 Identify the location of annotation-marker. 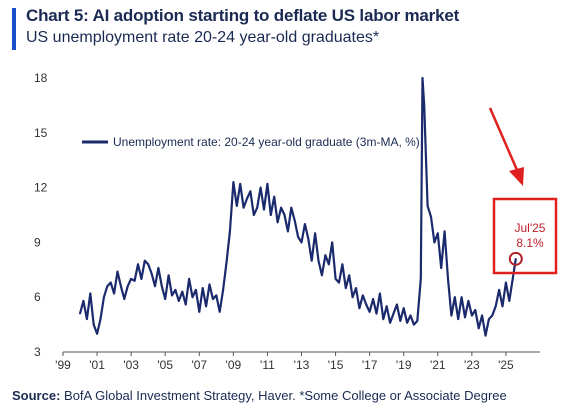
(515, 258).